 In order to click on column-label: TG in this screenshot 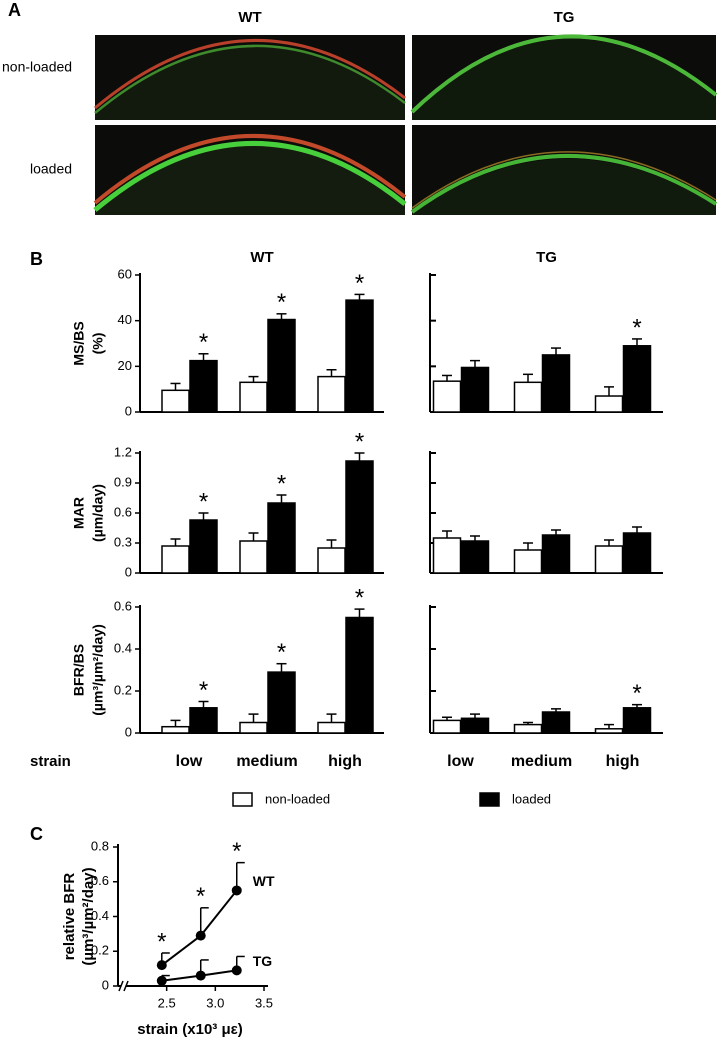, I will do `click(564, 17)`.